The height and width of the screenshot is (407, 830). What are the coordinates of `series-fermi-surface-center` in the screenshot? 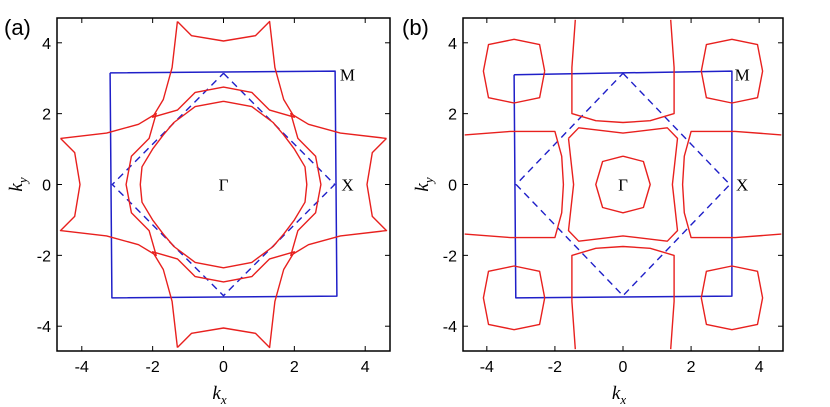 It's located at (223, 184).